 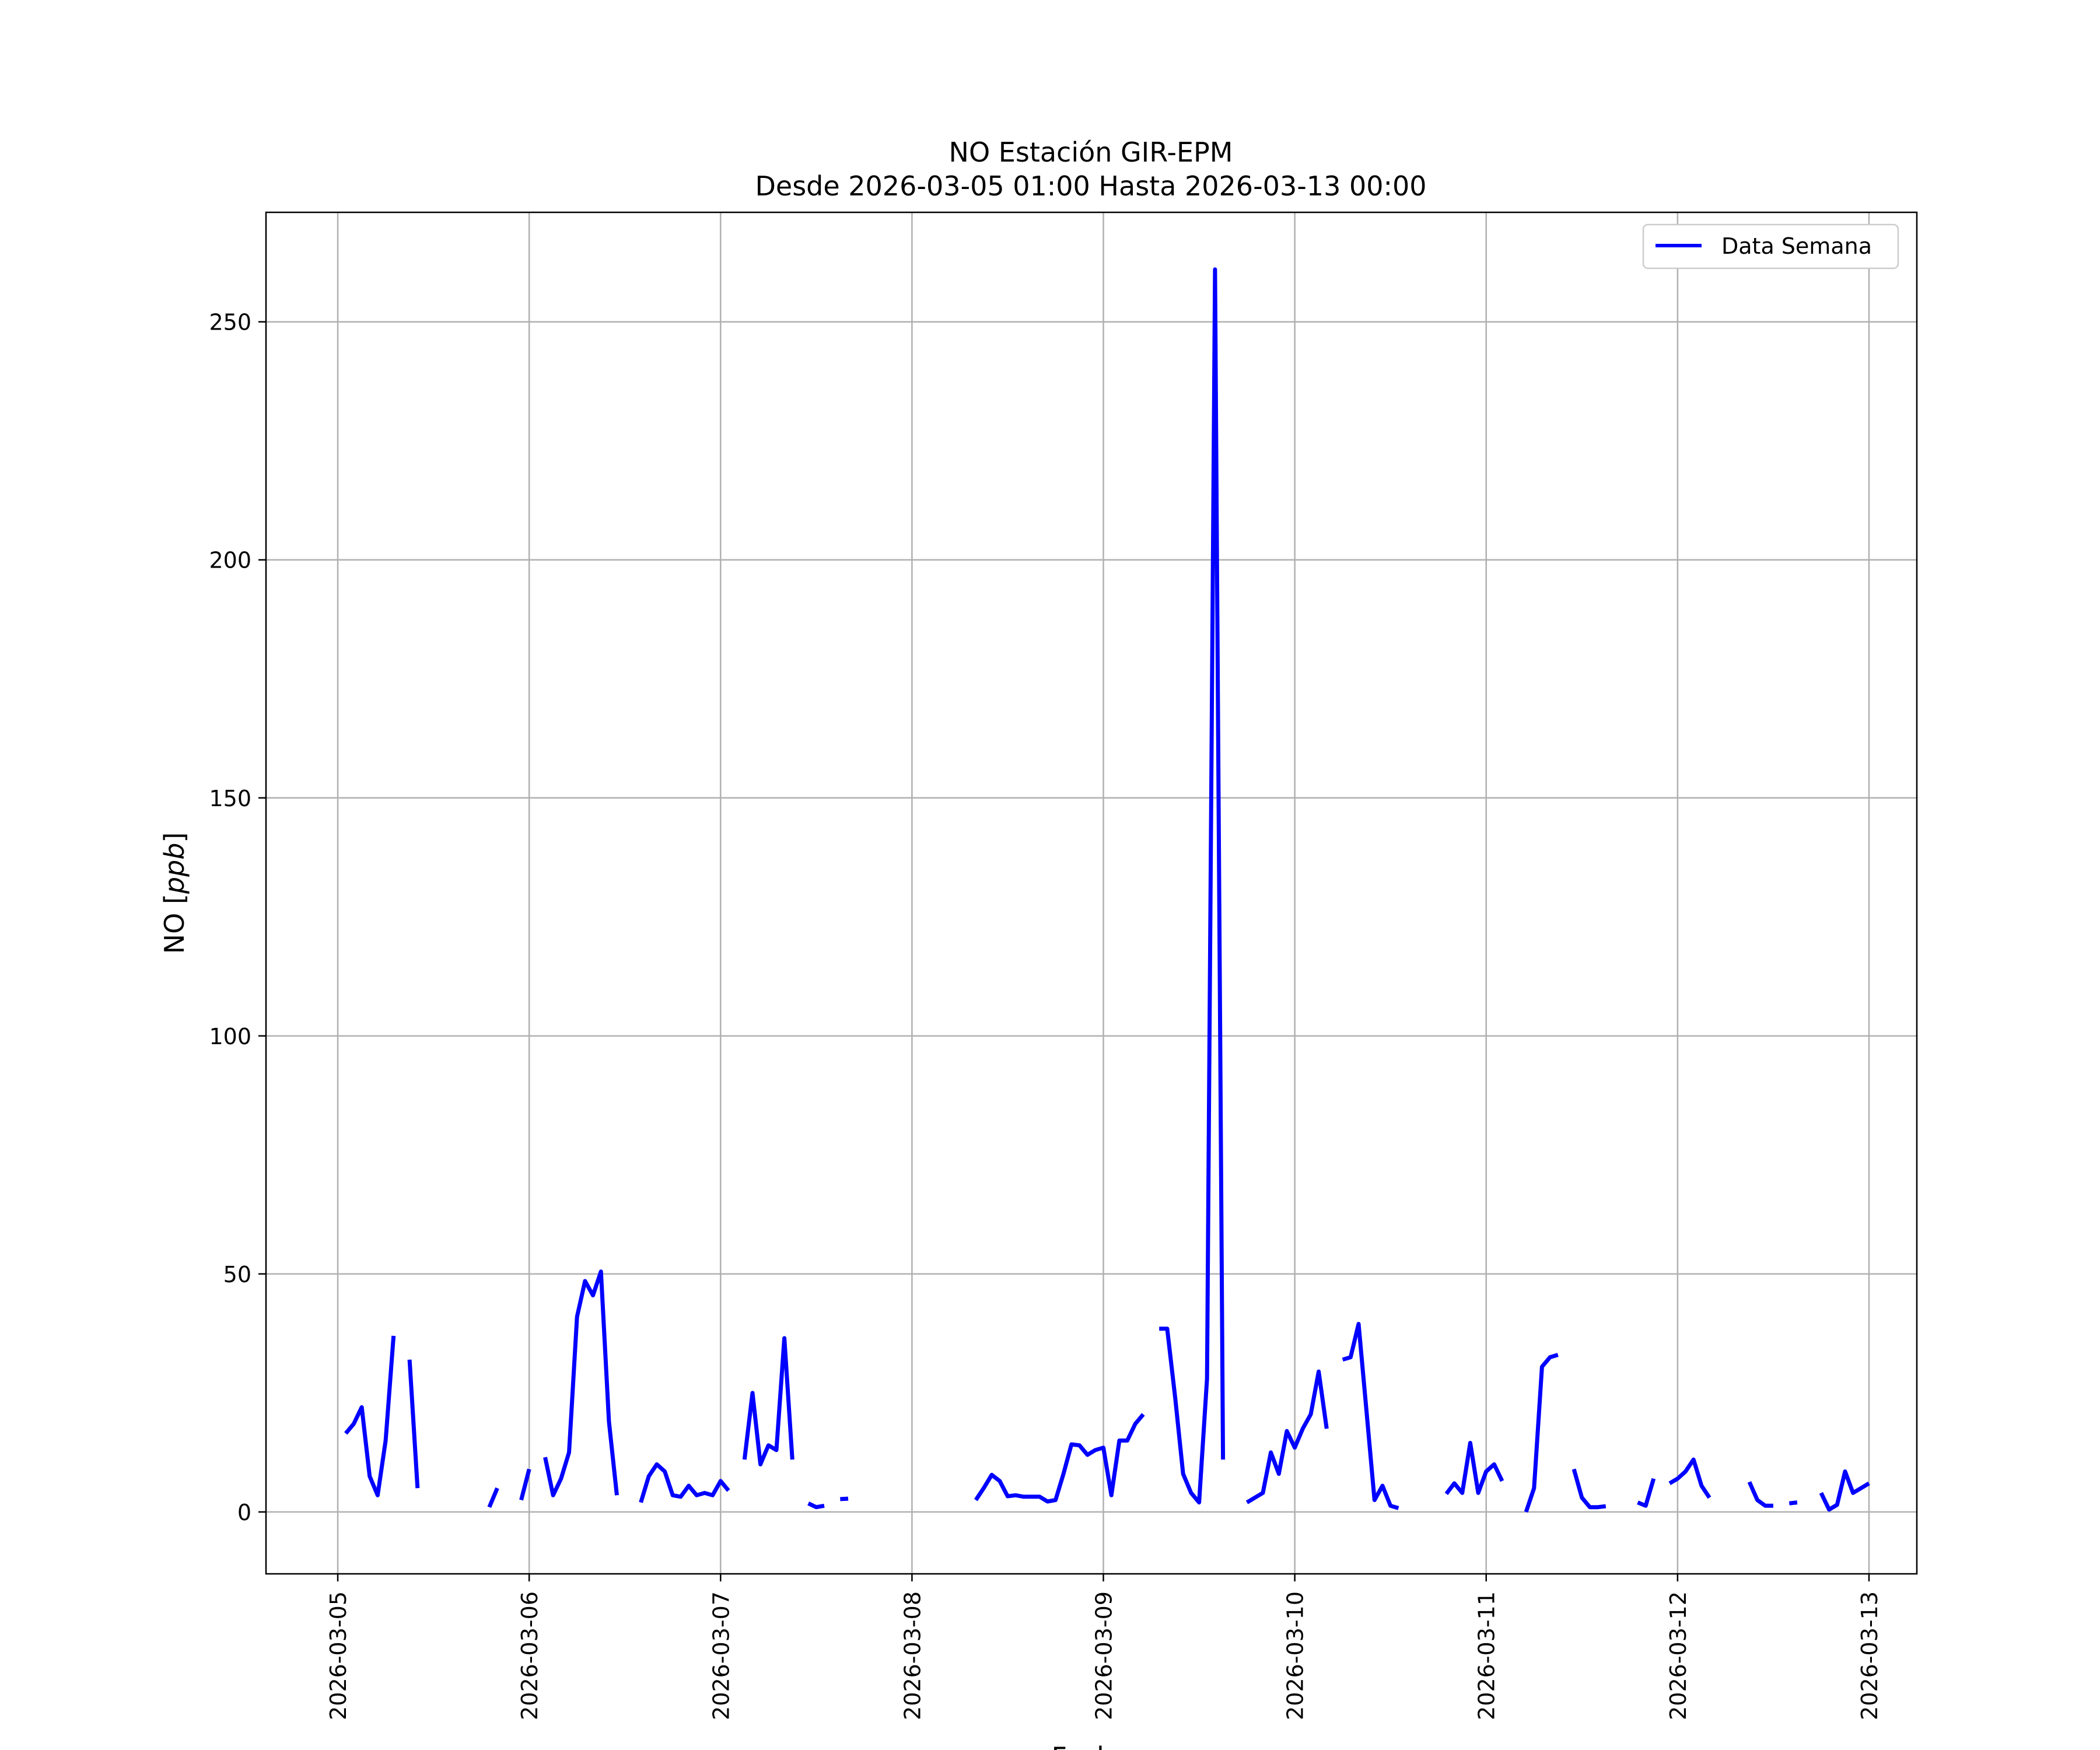 I want to click on legend: Data Semana, so click(x=1770, y=246).